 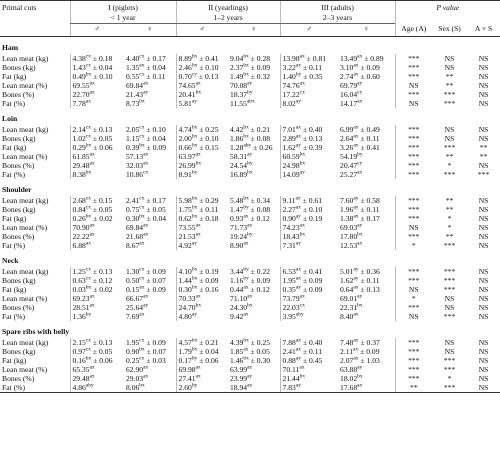 What do you see at coordinates (133, 147) in the screenshot?
I see `value: 0.39` at bounding box center [133, 147].